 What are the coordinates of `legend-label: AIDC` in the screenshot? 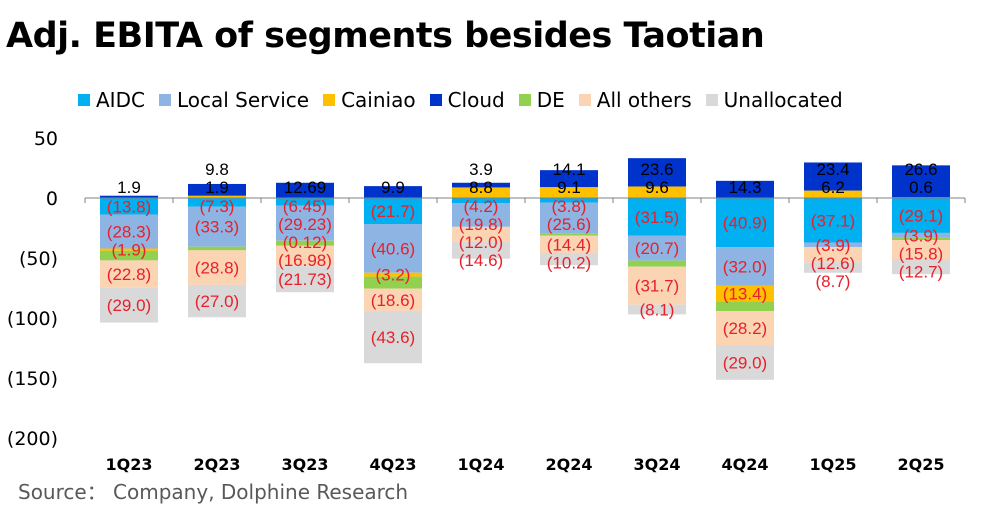 It's located at (120, 100).